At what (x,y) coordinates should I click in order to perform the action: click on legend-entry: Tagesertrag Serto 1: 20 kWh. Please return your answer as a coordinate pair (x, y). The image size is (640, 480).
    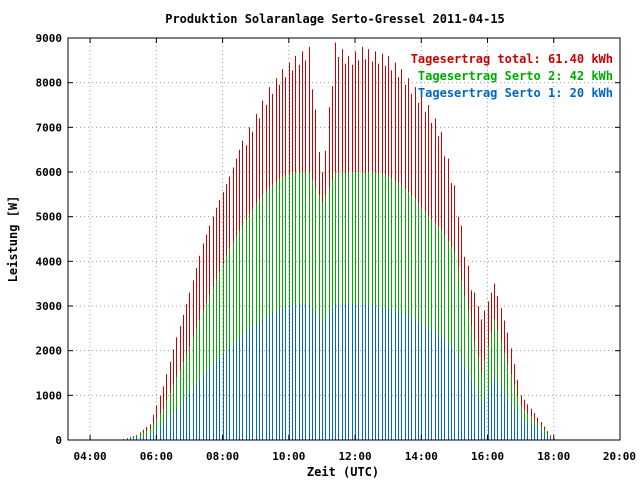
    Looking at the image, I should click on (515, 93).